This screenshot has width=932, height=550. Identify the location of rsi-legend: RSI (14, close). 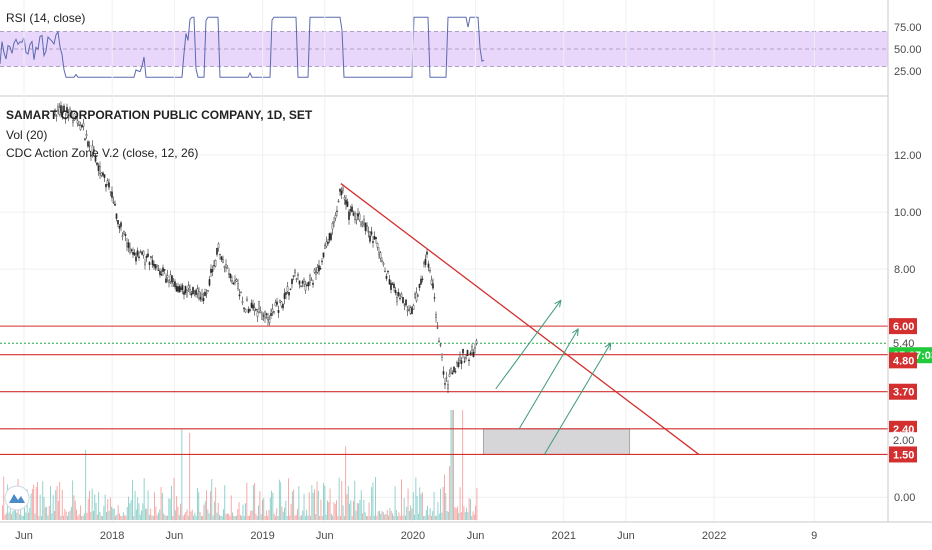
(45, 18).